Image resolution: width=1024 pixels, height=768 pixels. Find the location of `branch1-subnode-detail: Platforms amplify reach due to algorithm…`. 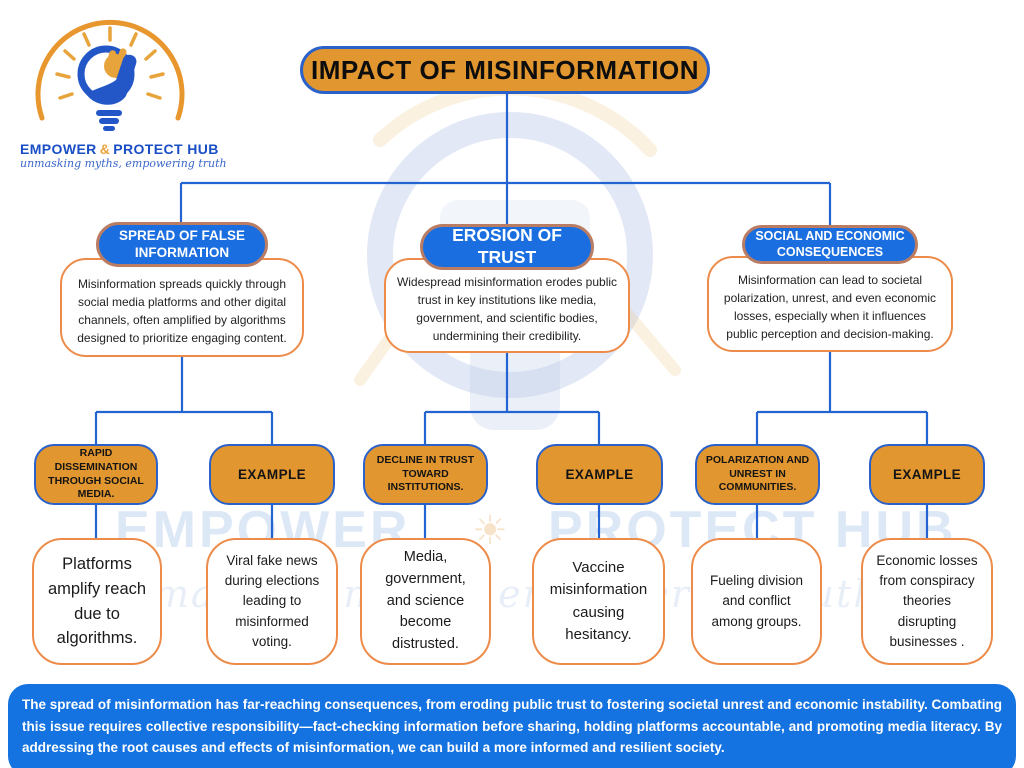

branch1-subnode-detail: Platforms amplify reach due to algorithm… is located at coordinates (97, 601).